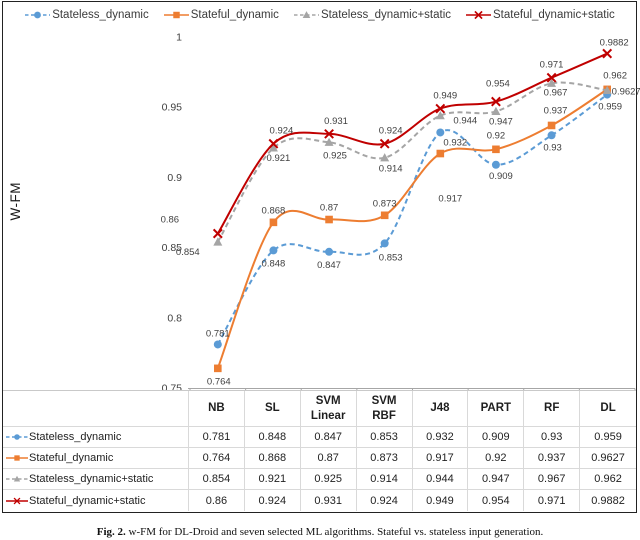 This screenshot has width=640, height=540. What do you see at coordinates (552, 458) in the screenshot?
I see `table-value-cell: 0.937` at bounding box center [552, 458].